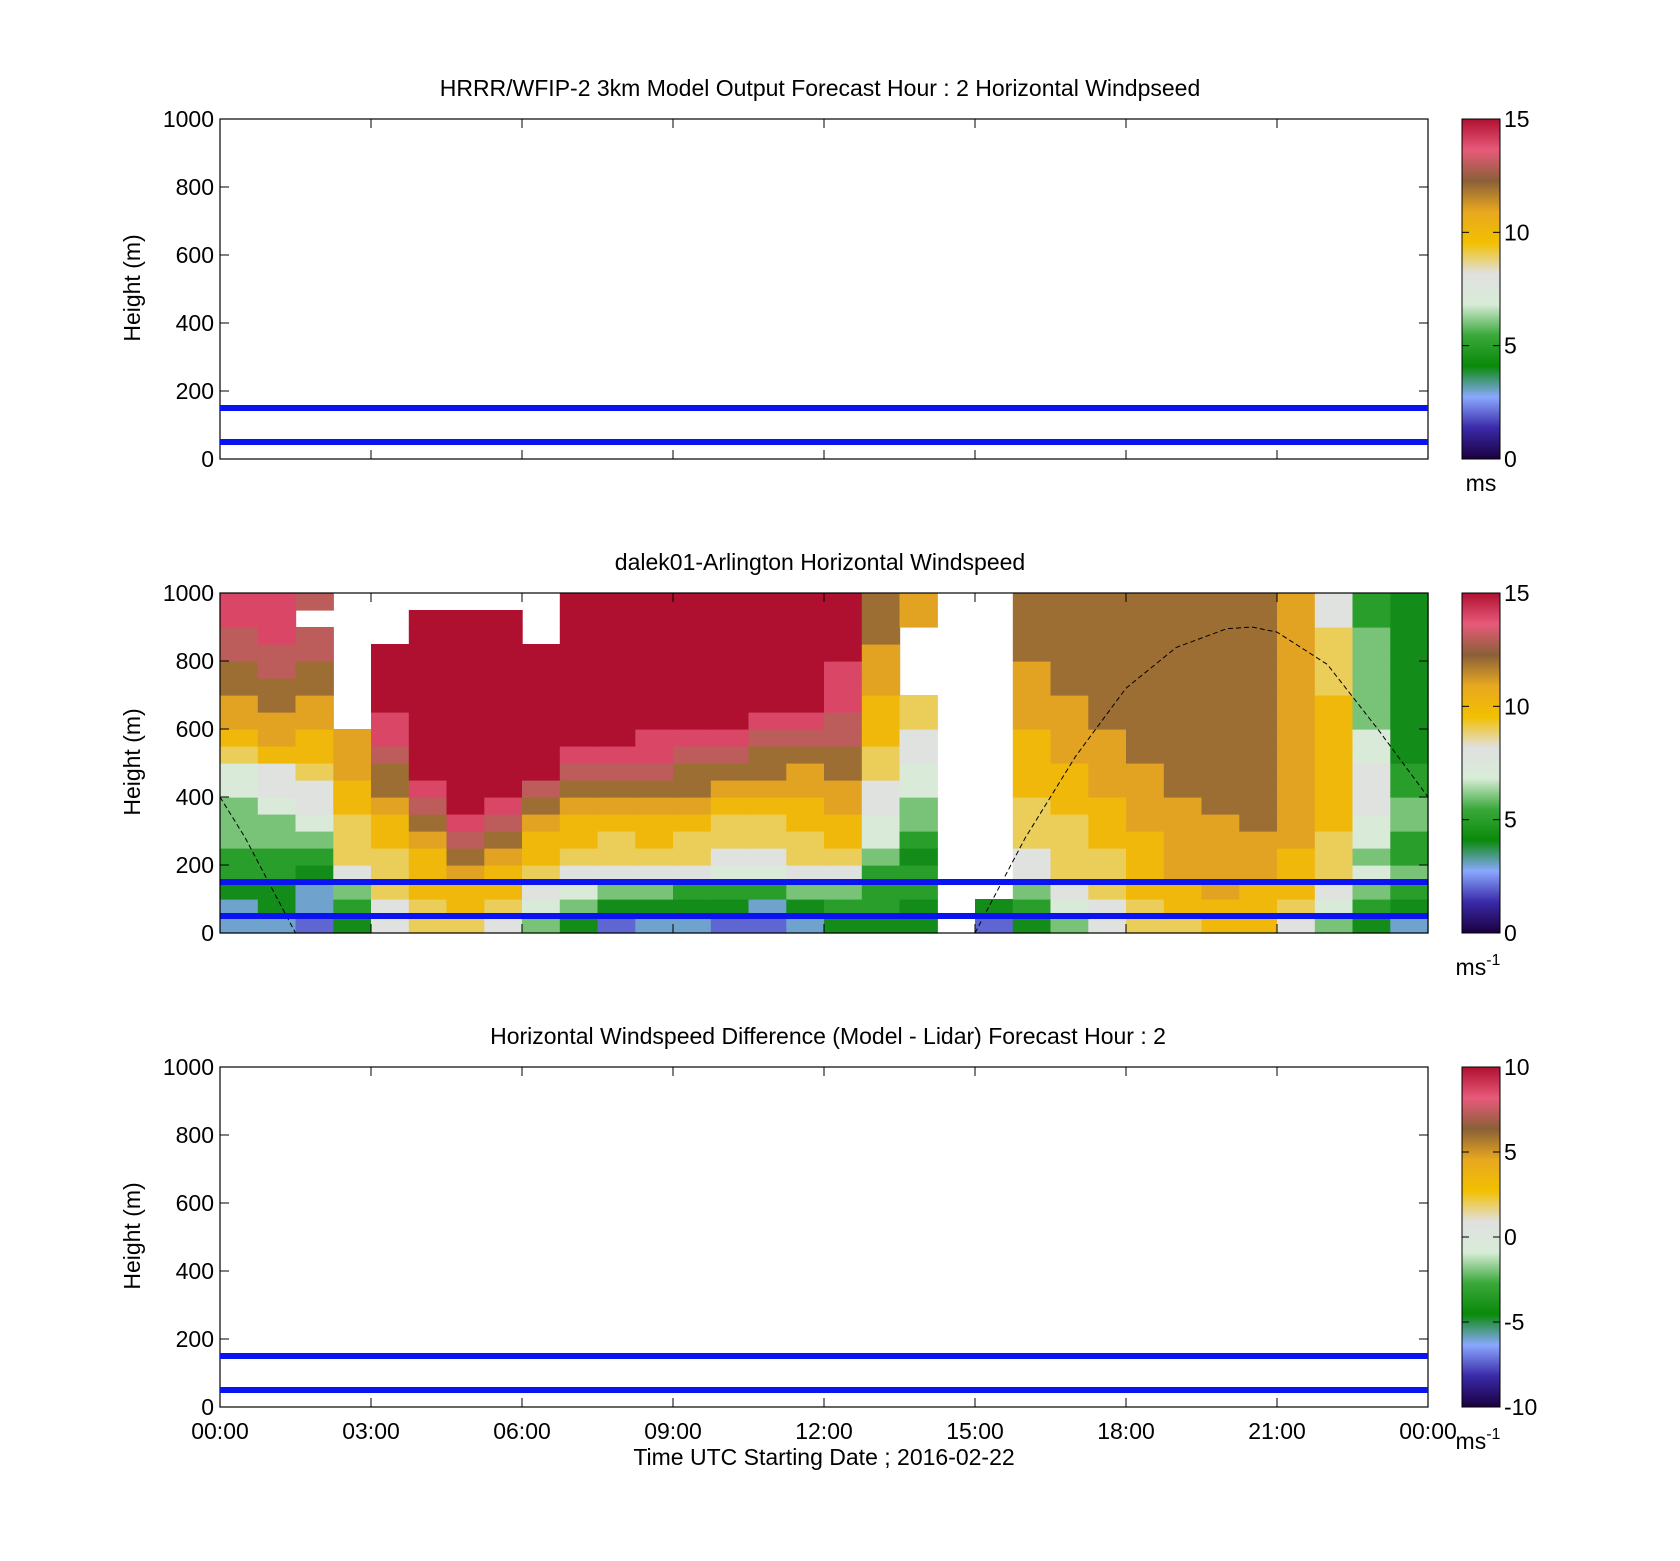  What do you see at coordinates (195, 797) in the screenshot?
I see `y-tick-label: 400` at bounding box center [195, 797].